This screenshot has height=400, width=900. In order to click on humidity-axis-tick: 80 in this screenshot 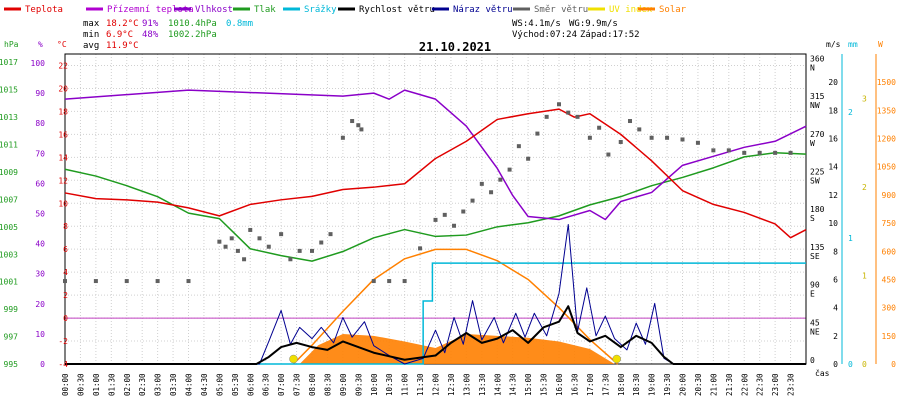, I will do `click(40, 123)`.